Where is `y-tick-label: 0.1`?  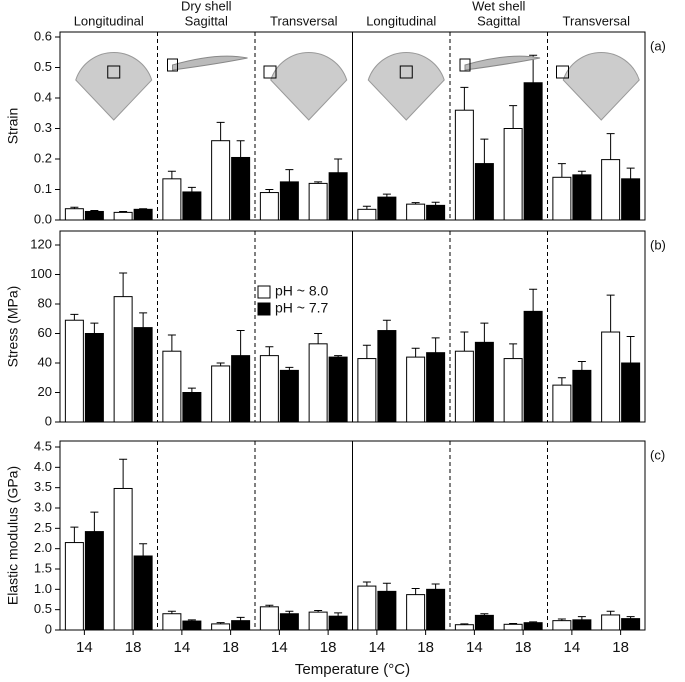
y-tick-label: 0.1 is located at coordinates (43, 188).